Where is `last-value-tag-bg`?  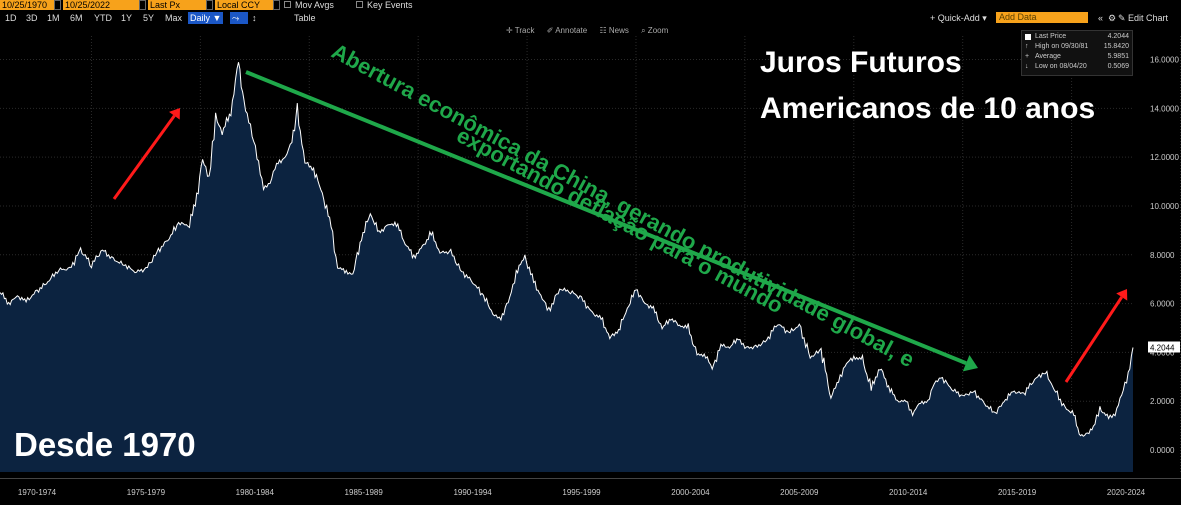 last-value-tag-bg is located at coordinates (1164, 347).